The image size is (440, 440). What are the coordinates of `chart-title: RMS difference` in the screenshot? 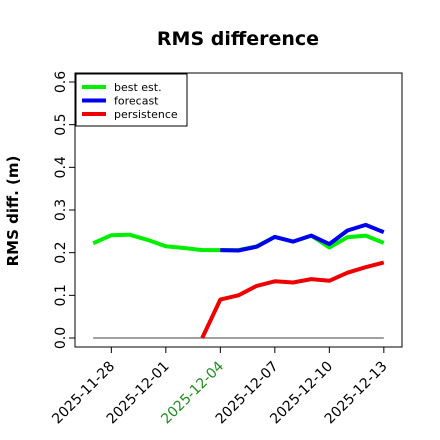 It's located at (238, 39).